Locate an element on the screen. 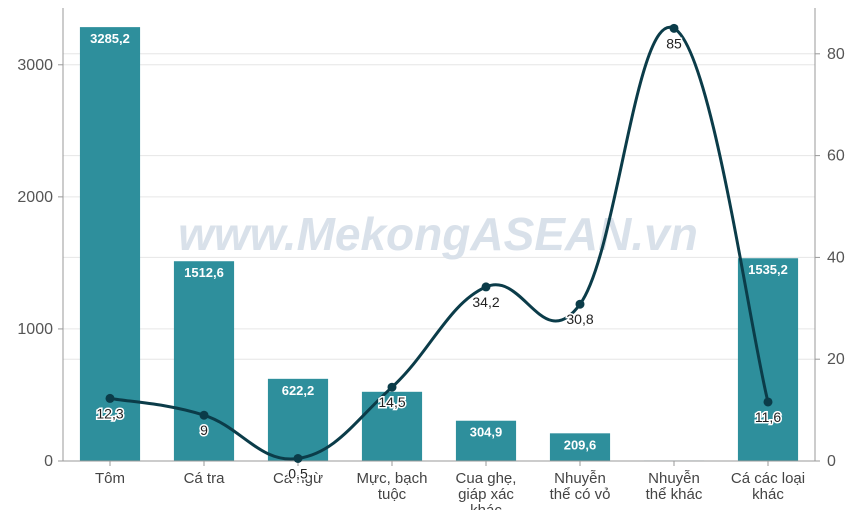 This screenshot has height=510, width=850. category-label: Mực, bạch is located at coordinates (392, 478).